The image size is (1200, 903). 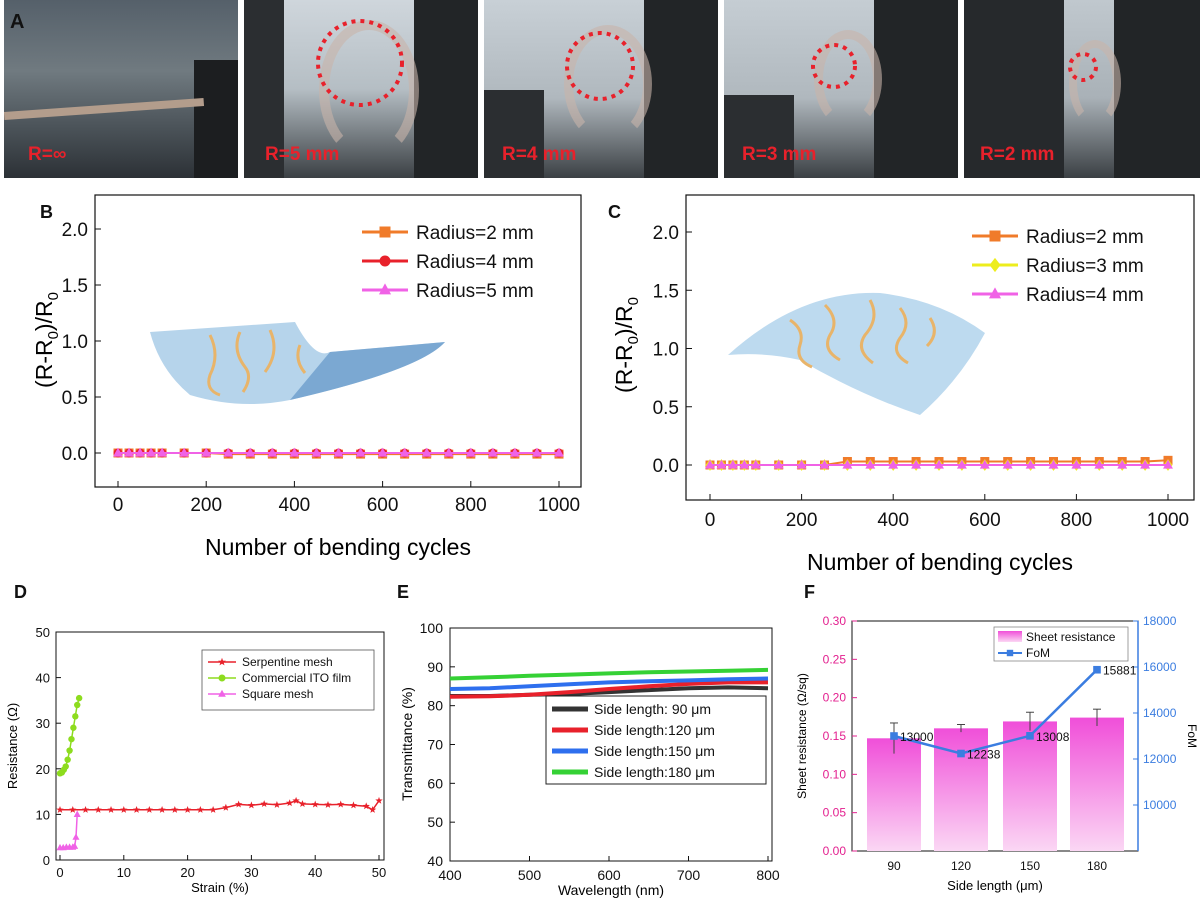 What do you see at coordinates (251, 872) in the screenshot?
I see `x-tick-label: 30` at bounding box center [251, 872].